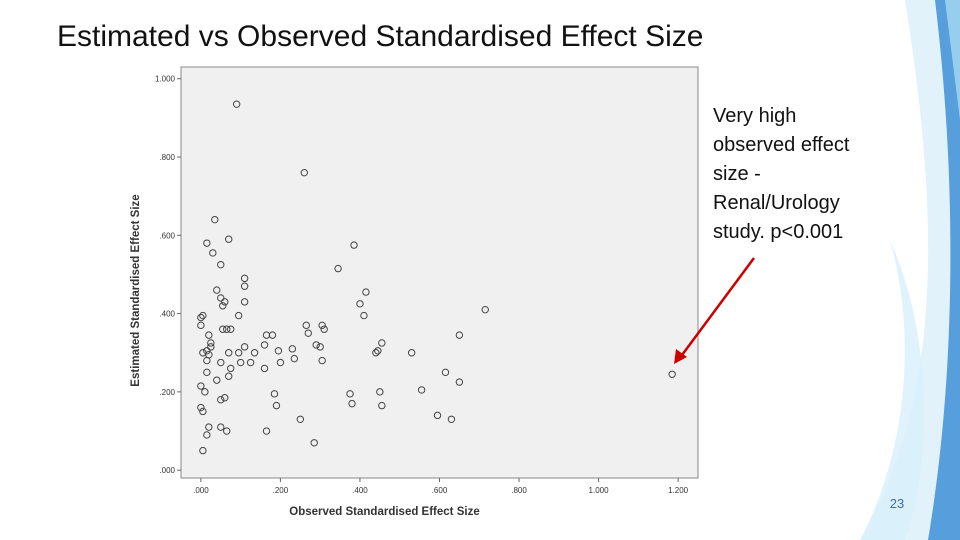 The height and width of the screenshot is (540, 960). What do you see at coordinates (167, 157) in the screenshot?
I see `y-tick-label: .800` at bounding box center [167, 157].